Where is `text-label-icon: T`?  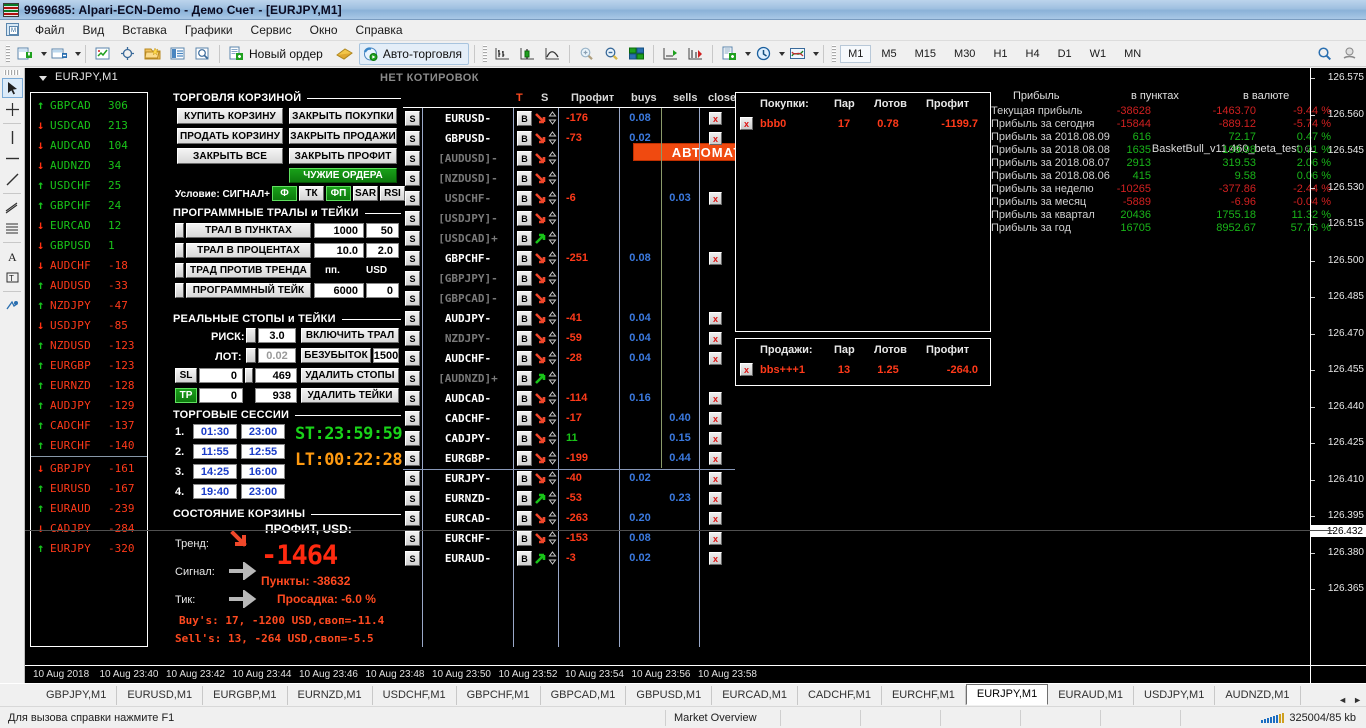
text-label-icon: T is located at coordinates (12, 277).